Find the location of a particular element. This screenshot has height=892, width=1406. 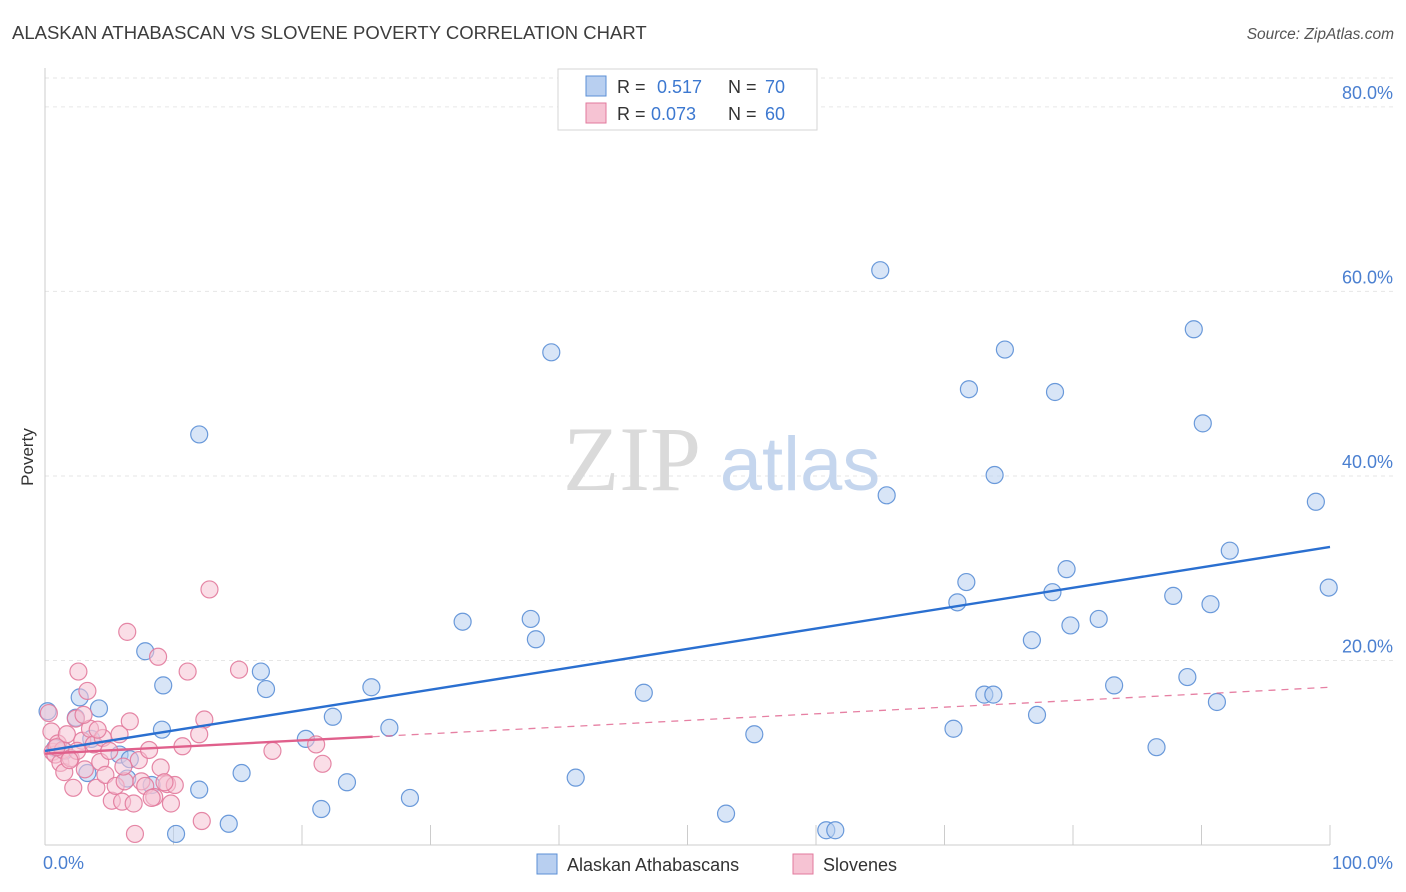

legend-r-label-athabascan: R = is located at coordinates (631, 87).